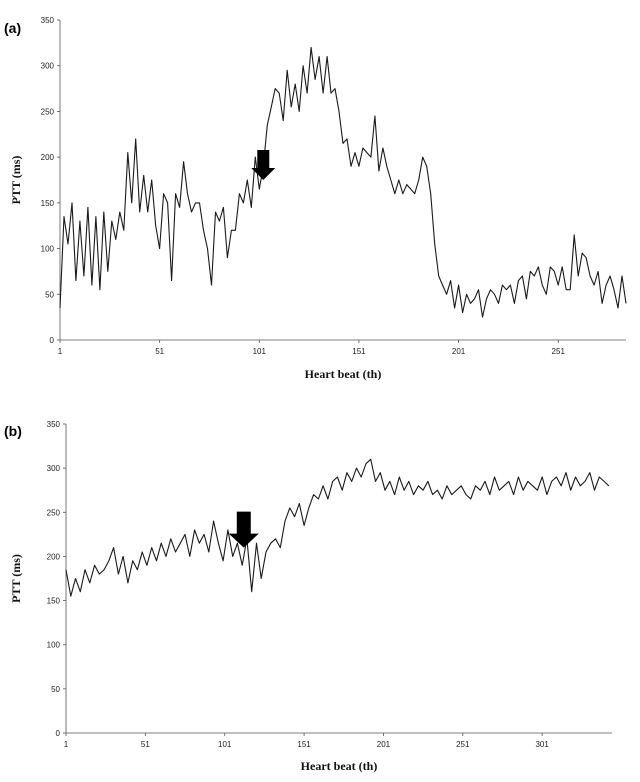  Describe the element at coordinates (13, 431) in the screenshot. I see `panel-label: (b)` at that location.